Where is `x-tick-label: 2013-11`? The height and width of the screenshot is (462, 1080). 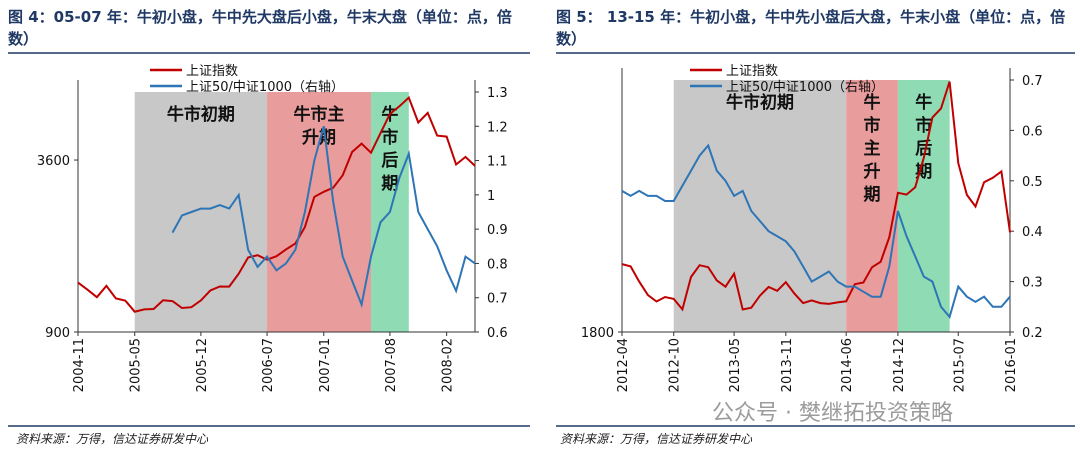 x-tick-label: 2013-11 is located at coordinates (787, 365).